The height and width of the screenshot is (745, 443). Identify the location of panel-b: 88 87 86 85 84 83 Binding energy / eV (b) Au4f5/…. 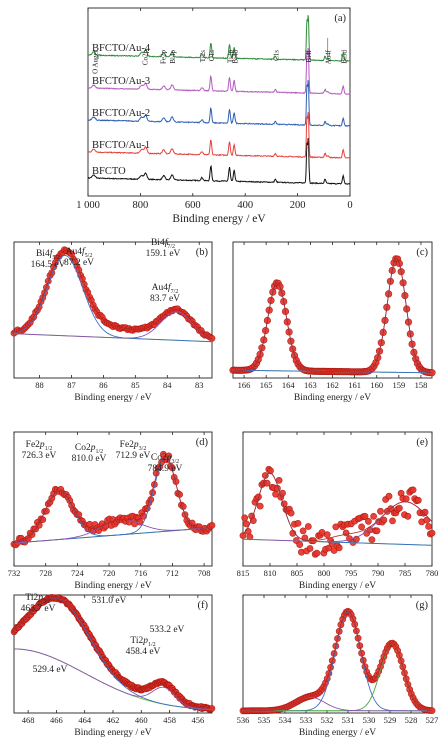
(113, 322).